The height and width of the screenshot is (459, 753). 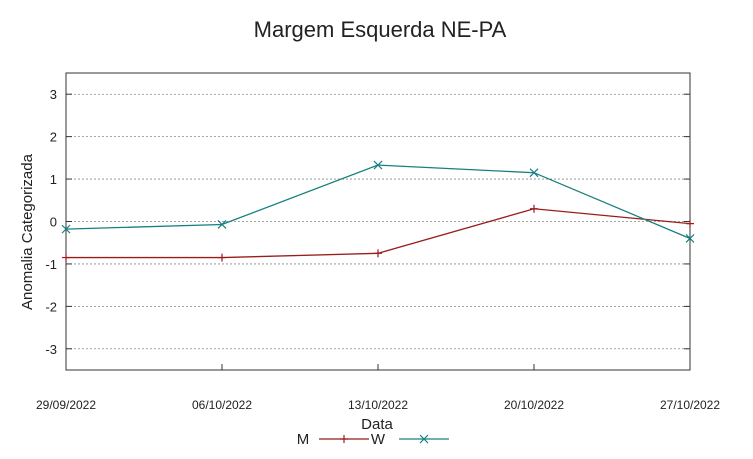 I want to click on y-tick-label: -1, so click(x=51, y=264).